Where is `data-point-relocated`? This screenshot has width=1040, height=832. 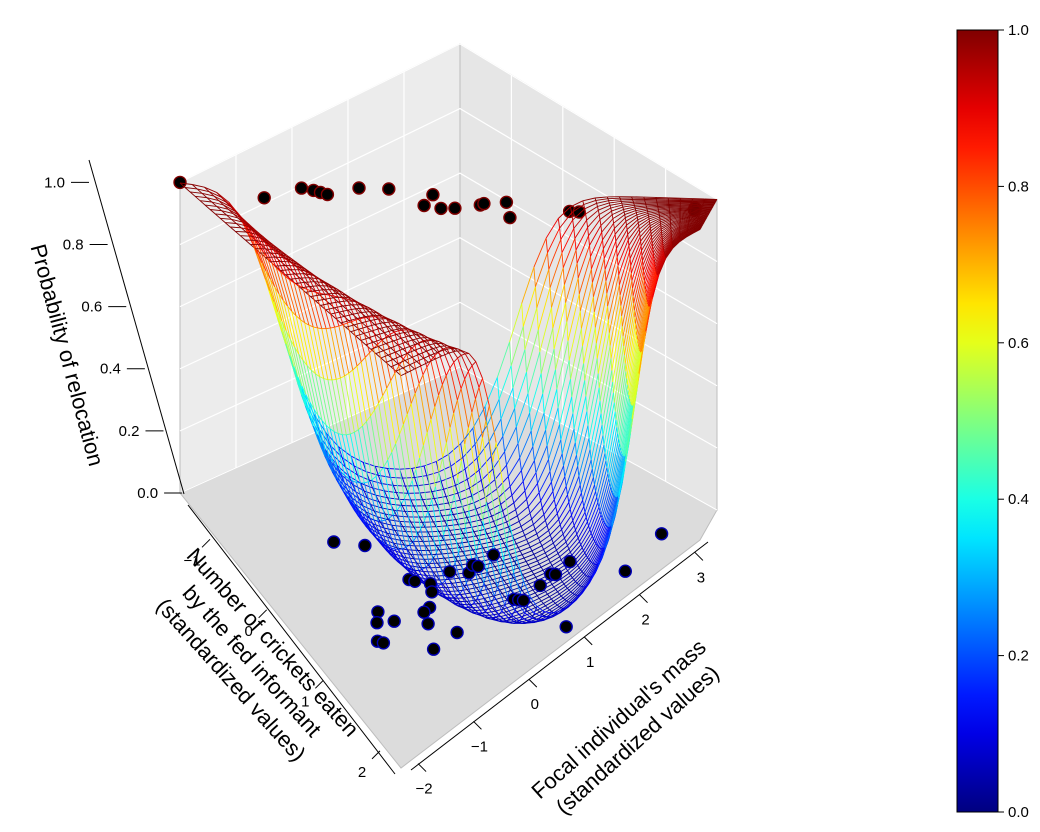
data-point-relocated is located at coordinates (424, 205).